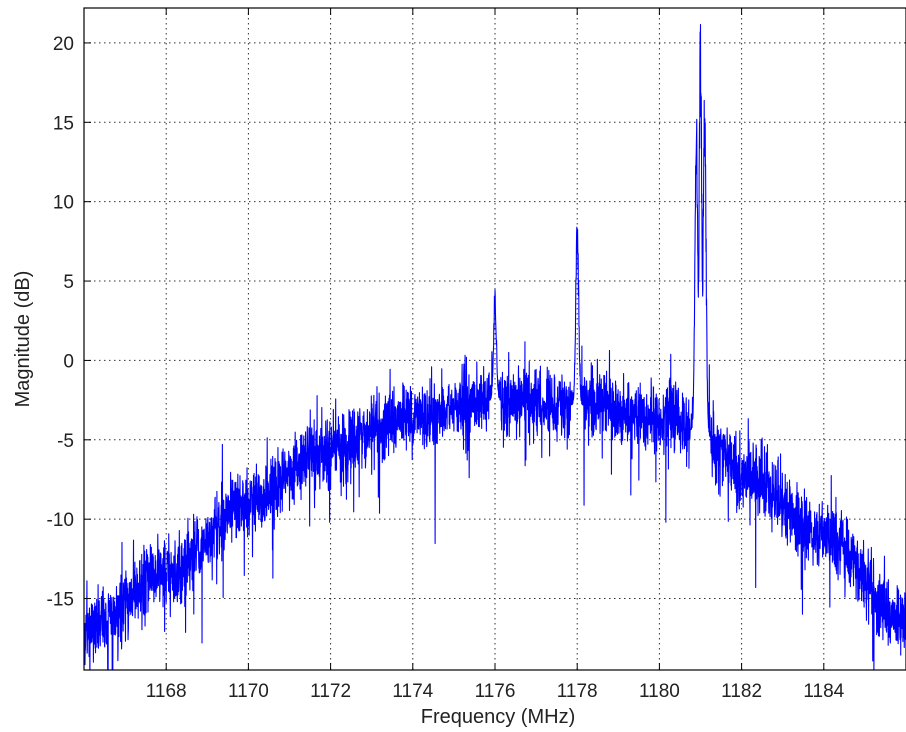 This screenshot has width=906, height=732. I want to click on x-tick-label: 1180, so click(659, 691).